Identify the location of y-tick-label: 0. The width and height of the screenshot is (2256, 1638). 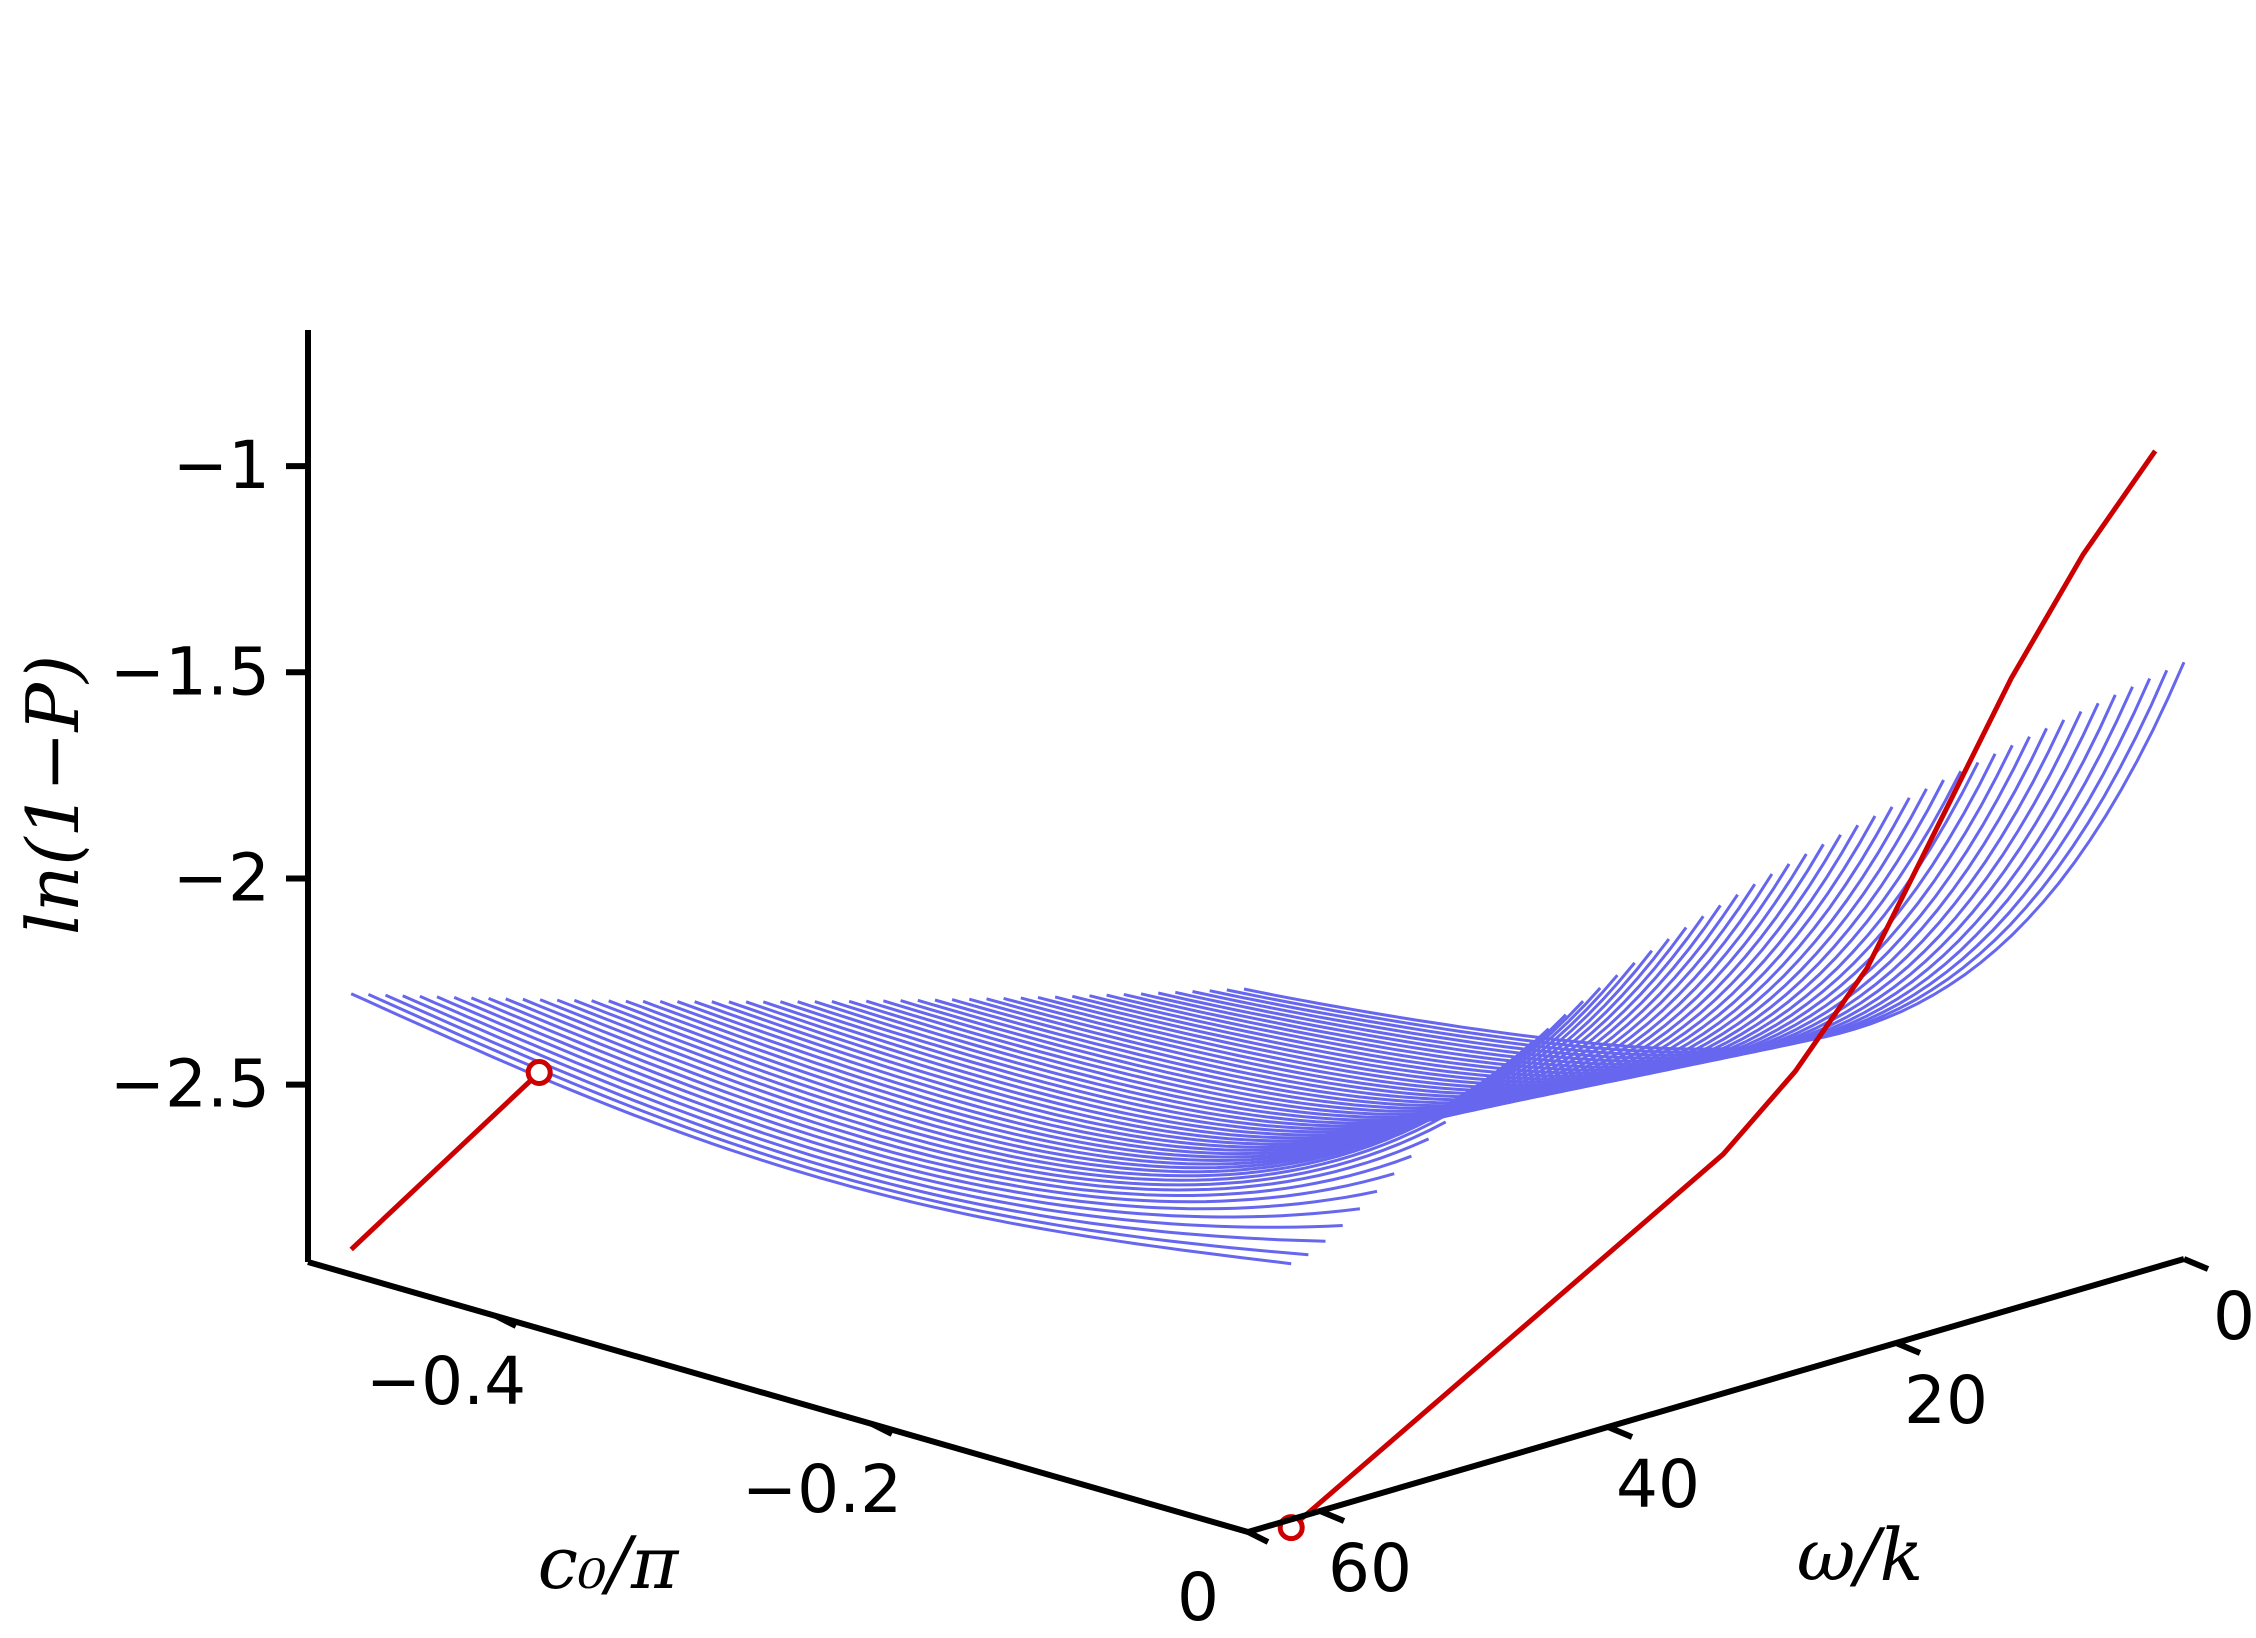
(2234, 1316).